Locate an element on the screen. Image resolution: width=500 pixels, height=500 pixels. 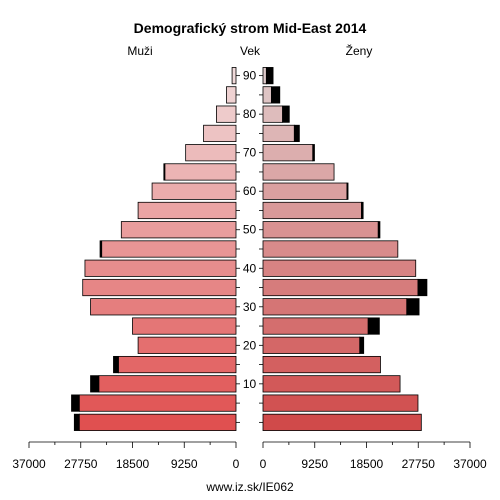
footer-url: www.iz.sk/IE062 is located at coordinates (249, 487).